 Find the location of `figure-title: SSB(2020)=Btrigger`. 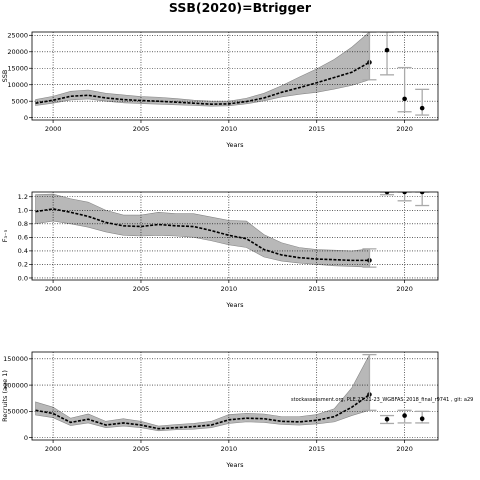

figure-title: SSB(2020)=Btrigger is located at coordinates (240, 7).